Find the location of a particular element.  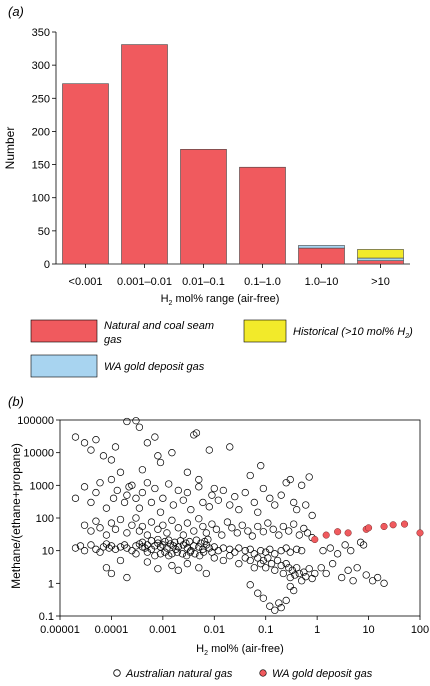

panel-b-ylabel: Methane/(ethane+propane) is located at coordinates (16, 516).